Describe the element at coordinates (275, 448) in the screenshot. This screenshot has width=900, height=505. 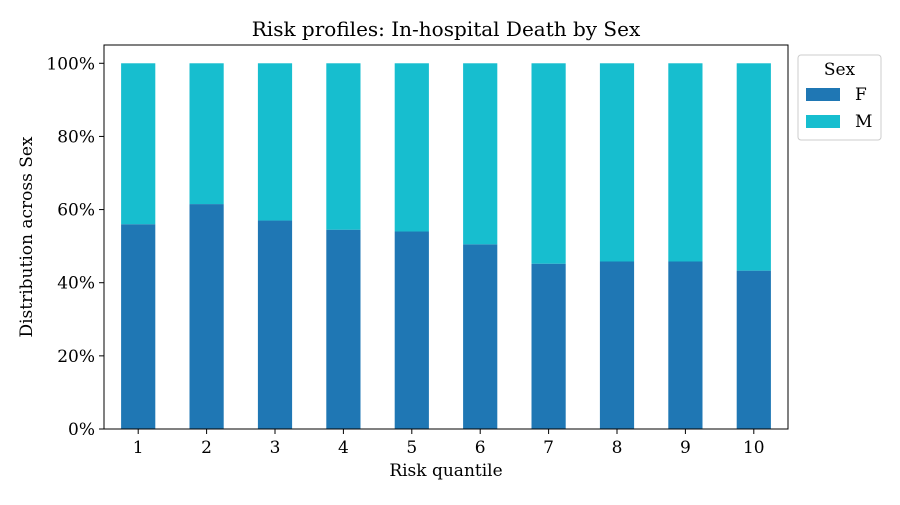
I see `x-tick-label: 3` at that location.